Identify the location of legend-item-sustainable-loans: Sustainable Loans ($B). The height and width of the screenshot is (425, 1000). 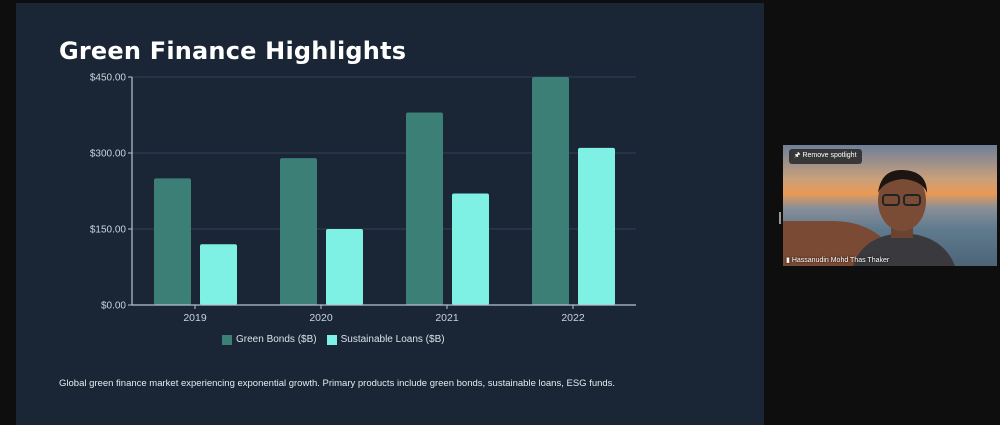
(385, 339).